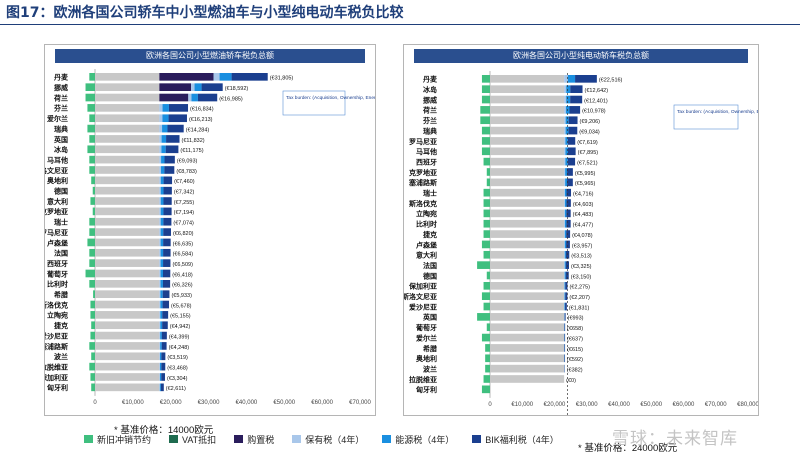  I want to click on category-label: 捷克, so click(430, 234).